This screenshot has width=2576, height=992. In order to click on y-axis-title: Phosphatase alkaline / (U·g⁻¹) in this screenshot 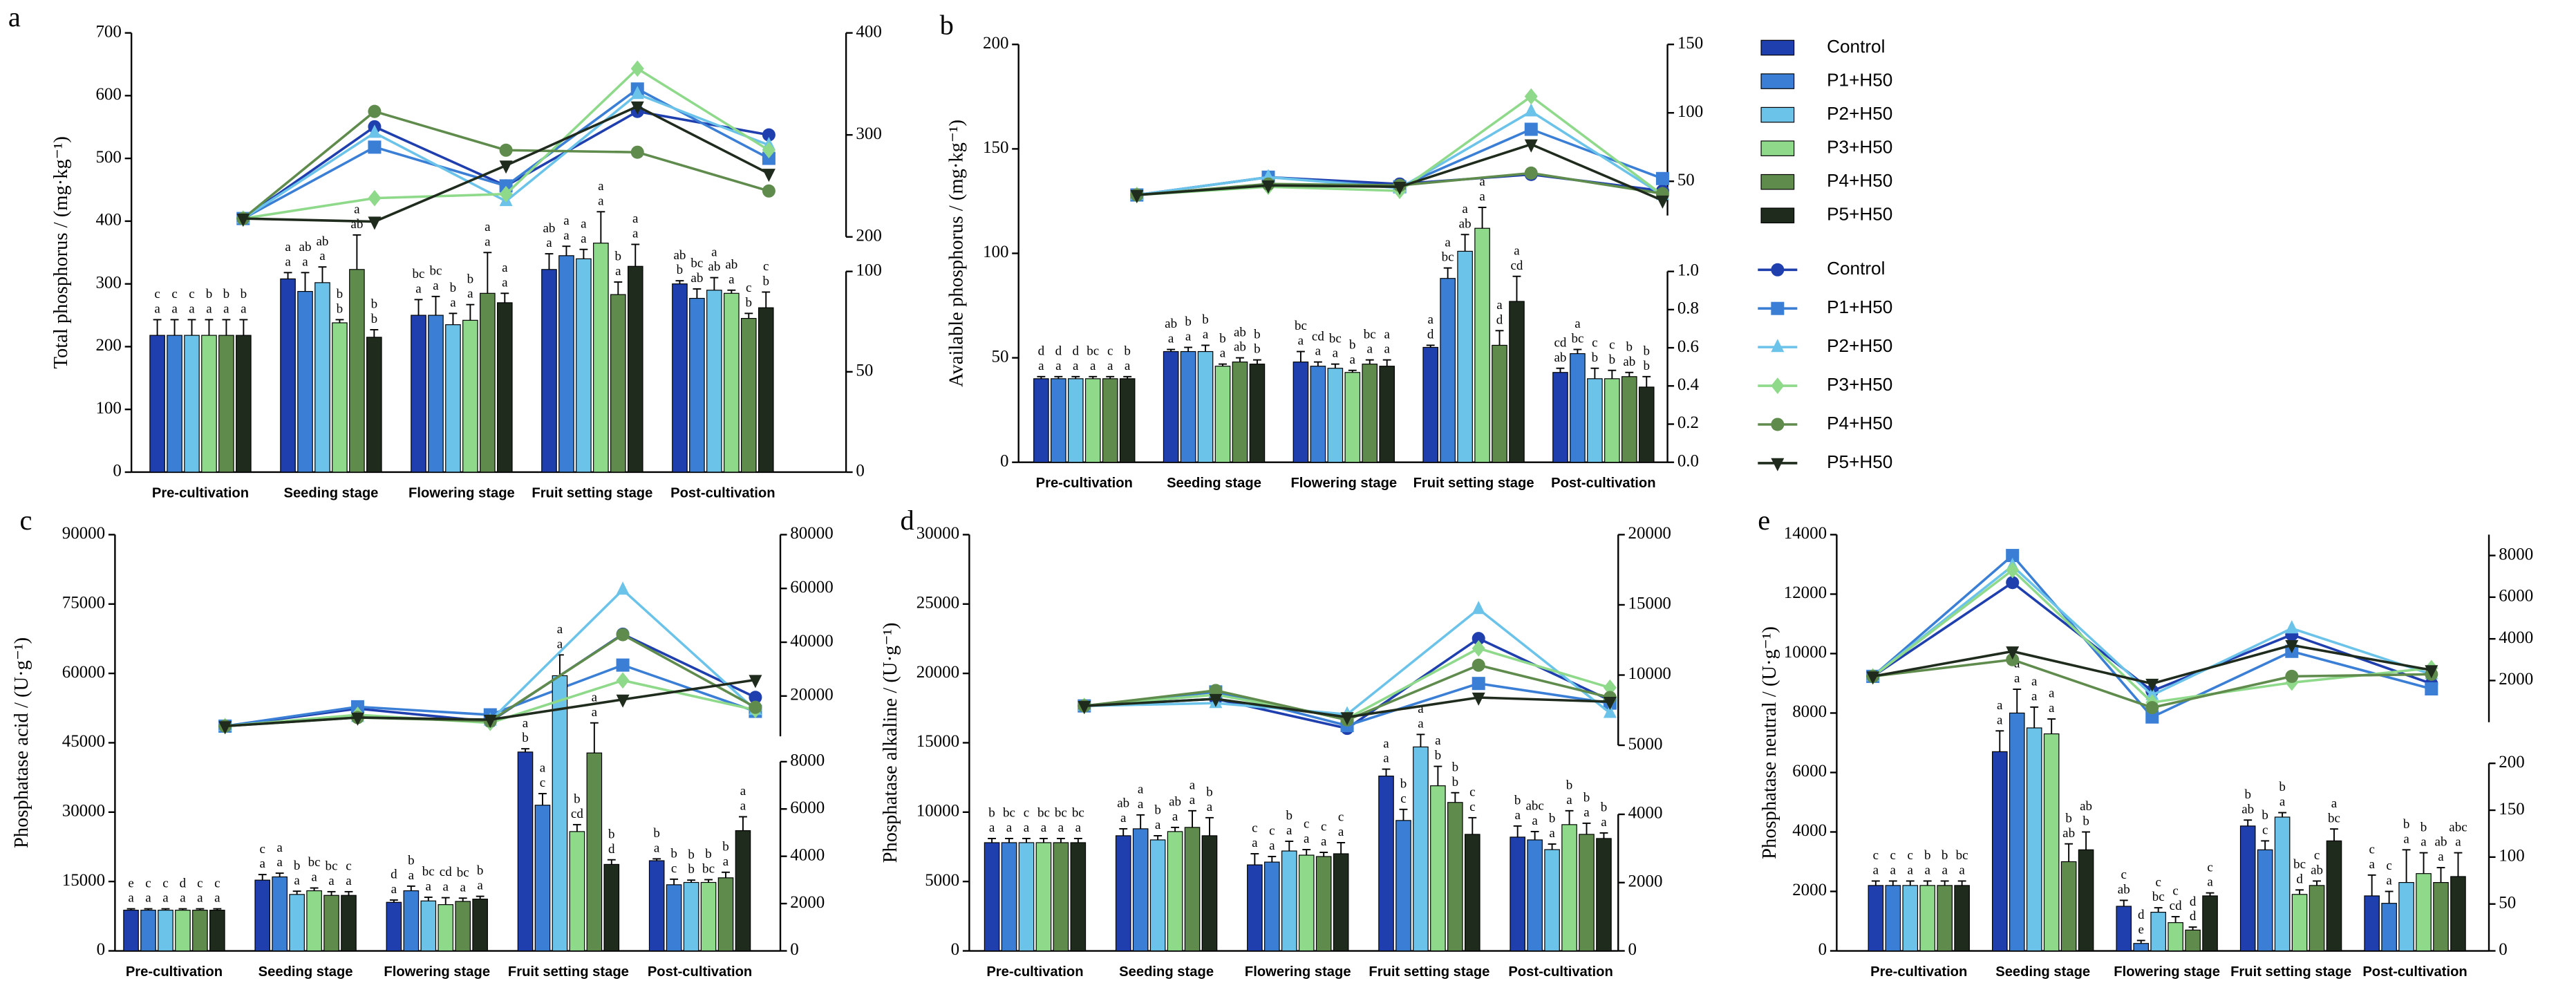, I will do `click(890, 743)`.